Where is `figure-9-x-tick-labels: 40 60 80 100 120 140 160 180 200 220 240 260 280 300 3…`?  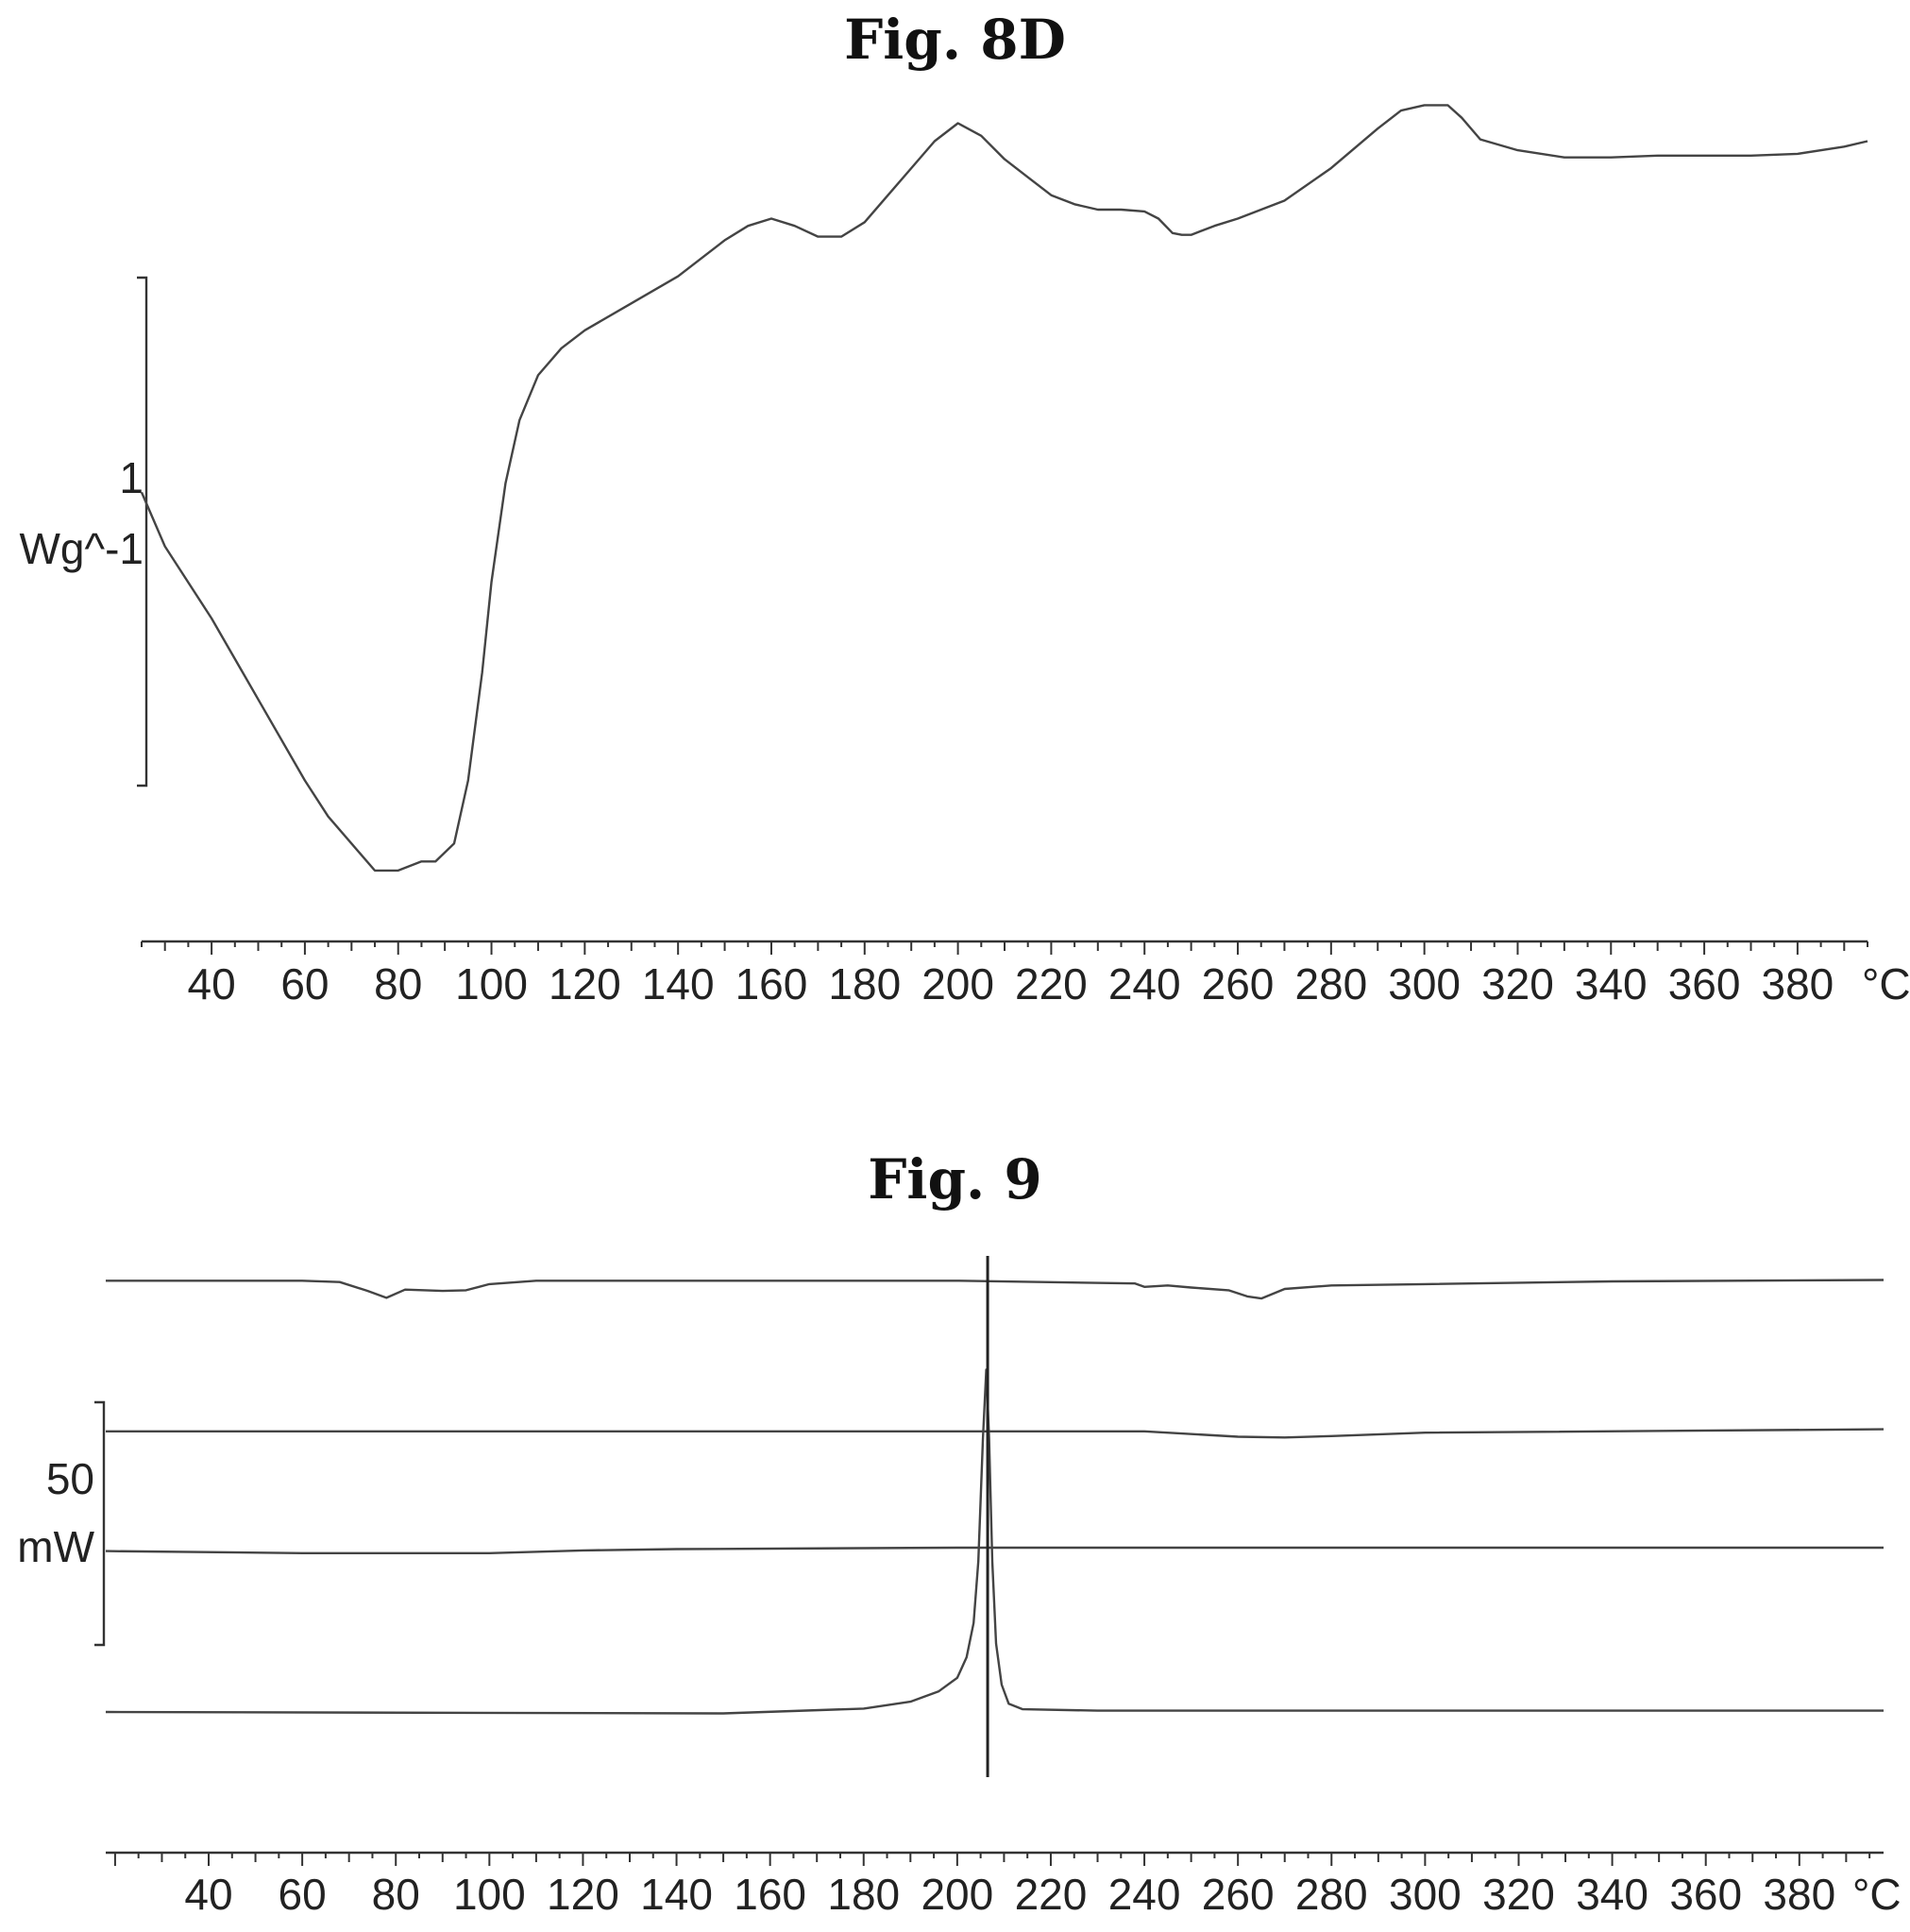 figure-9-x-tick-labels: 40 60 80 100 120 140 160 180 200 220 240 260 280 300 3… is located at coordinates (1009, 1894).